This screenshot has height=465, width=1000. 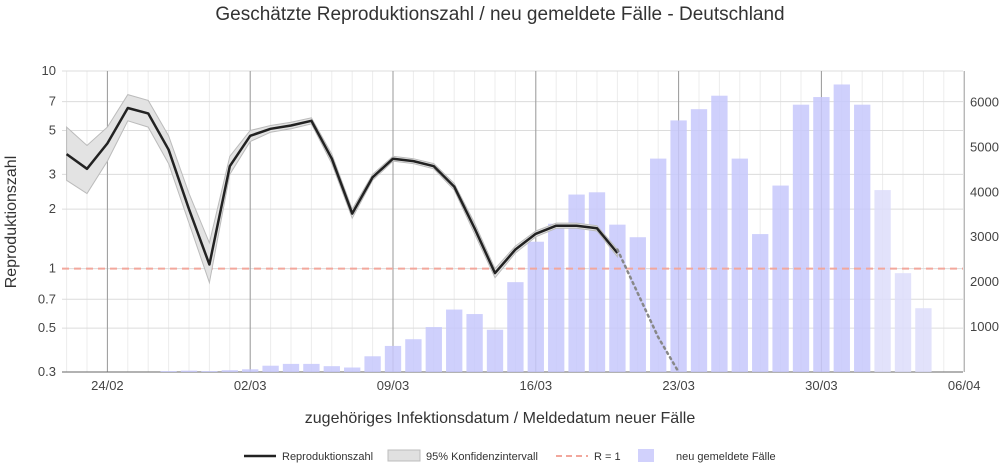 I want to click on y2-tick-label: 4000, so click(x=984, y=191).